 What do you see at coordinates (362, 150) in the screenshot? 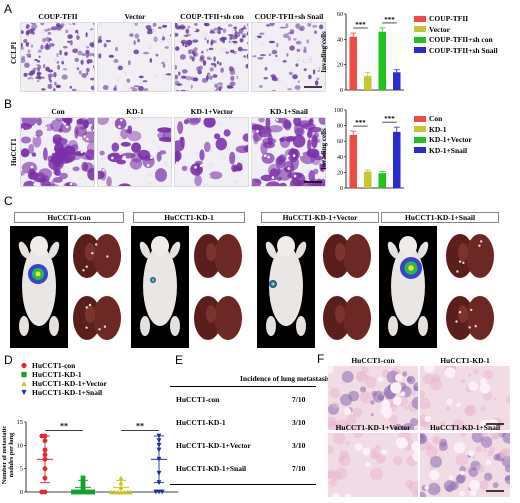
I see `bar-chart-b: 0 20 40 60 80 100 Invading cells *** ***` at bounding box center [362, 150].